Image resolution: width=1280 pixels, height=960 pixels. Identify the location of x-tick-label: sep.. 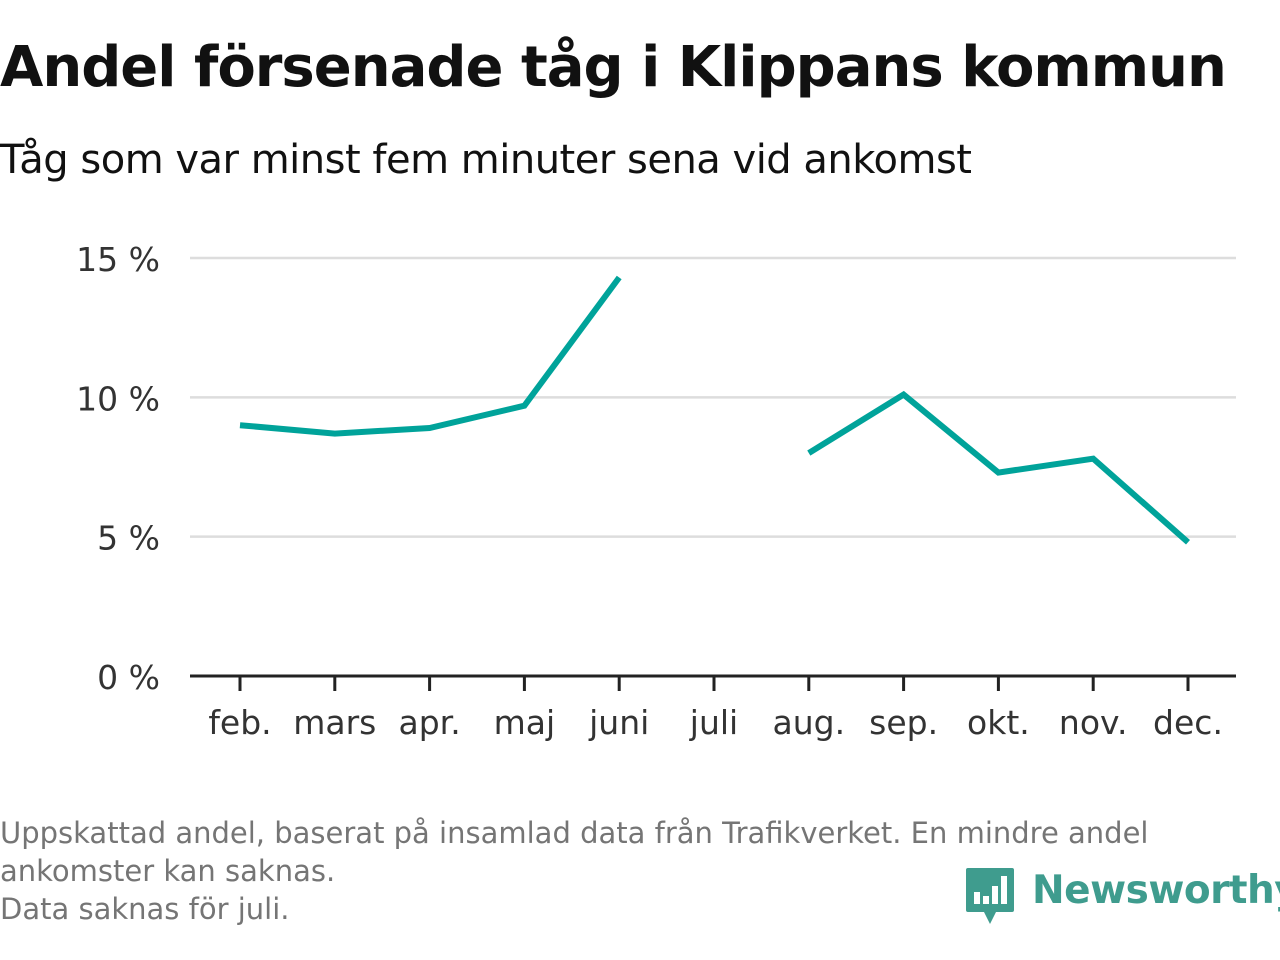
(903, 722).